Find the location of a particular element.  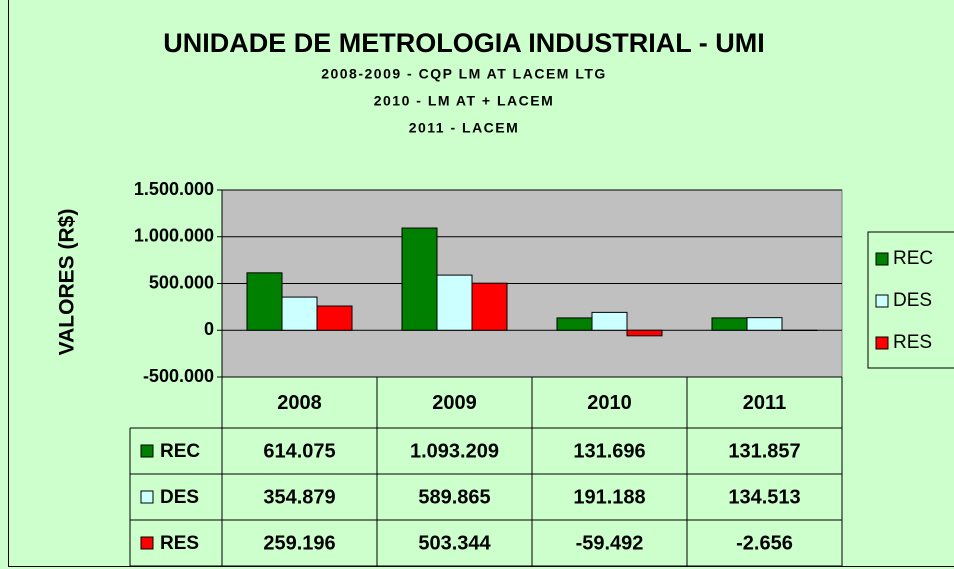

table-row-label: DES is located at coordinates (179, 497).